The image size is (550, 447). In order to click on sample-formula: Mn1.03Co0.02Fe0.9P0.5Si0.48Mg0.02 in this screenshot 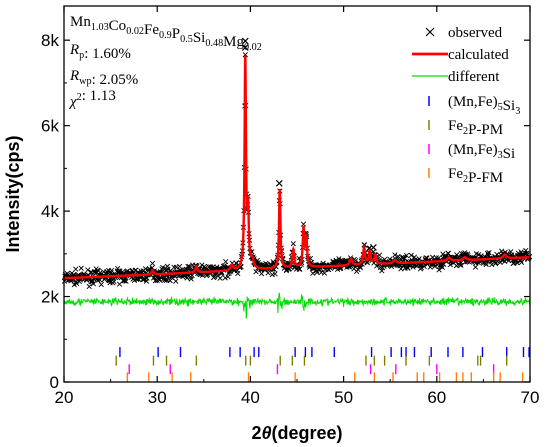, I will do `click(166, 33)`.